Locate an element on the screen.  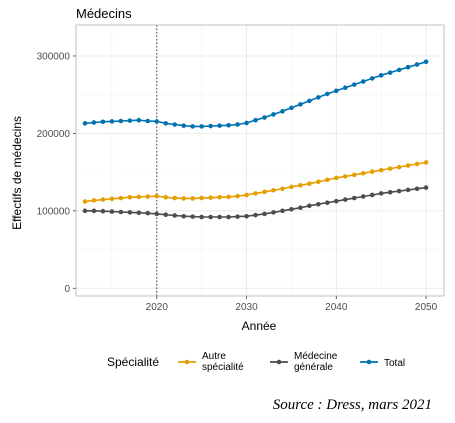
source-note: Source : Dress, mars 2021 is located at coordinates (352, 405).